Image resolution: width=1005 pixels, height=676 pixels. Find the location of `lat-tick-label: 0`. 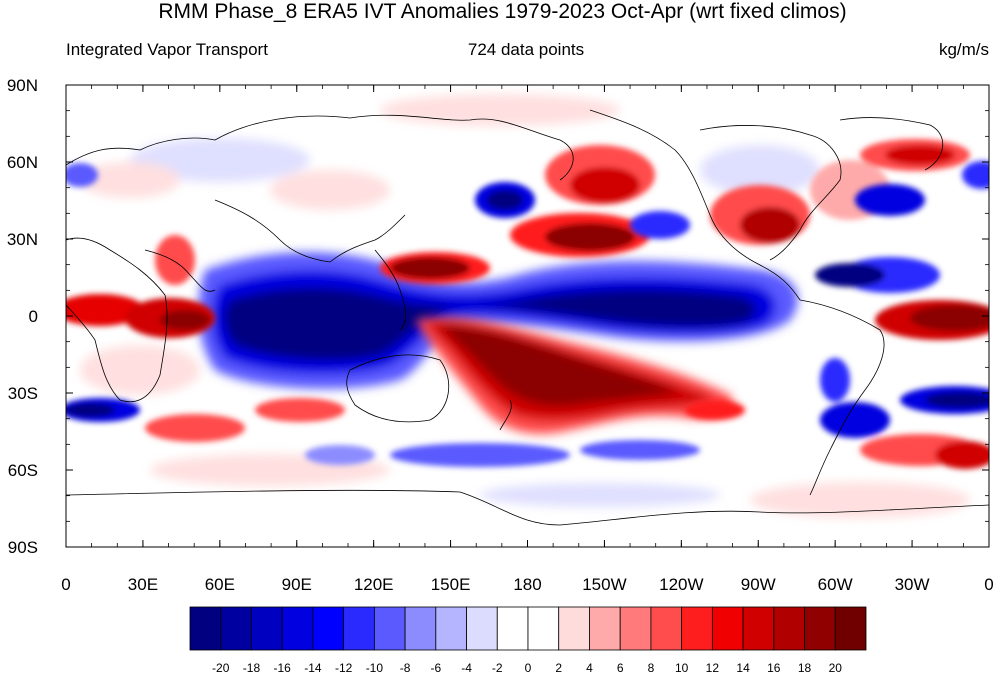

lat-tick-label: 0 is located at coordinates (33, 316).